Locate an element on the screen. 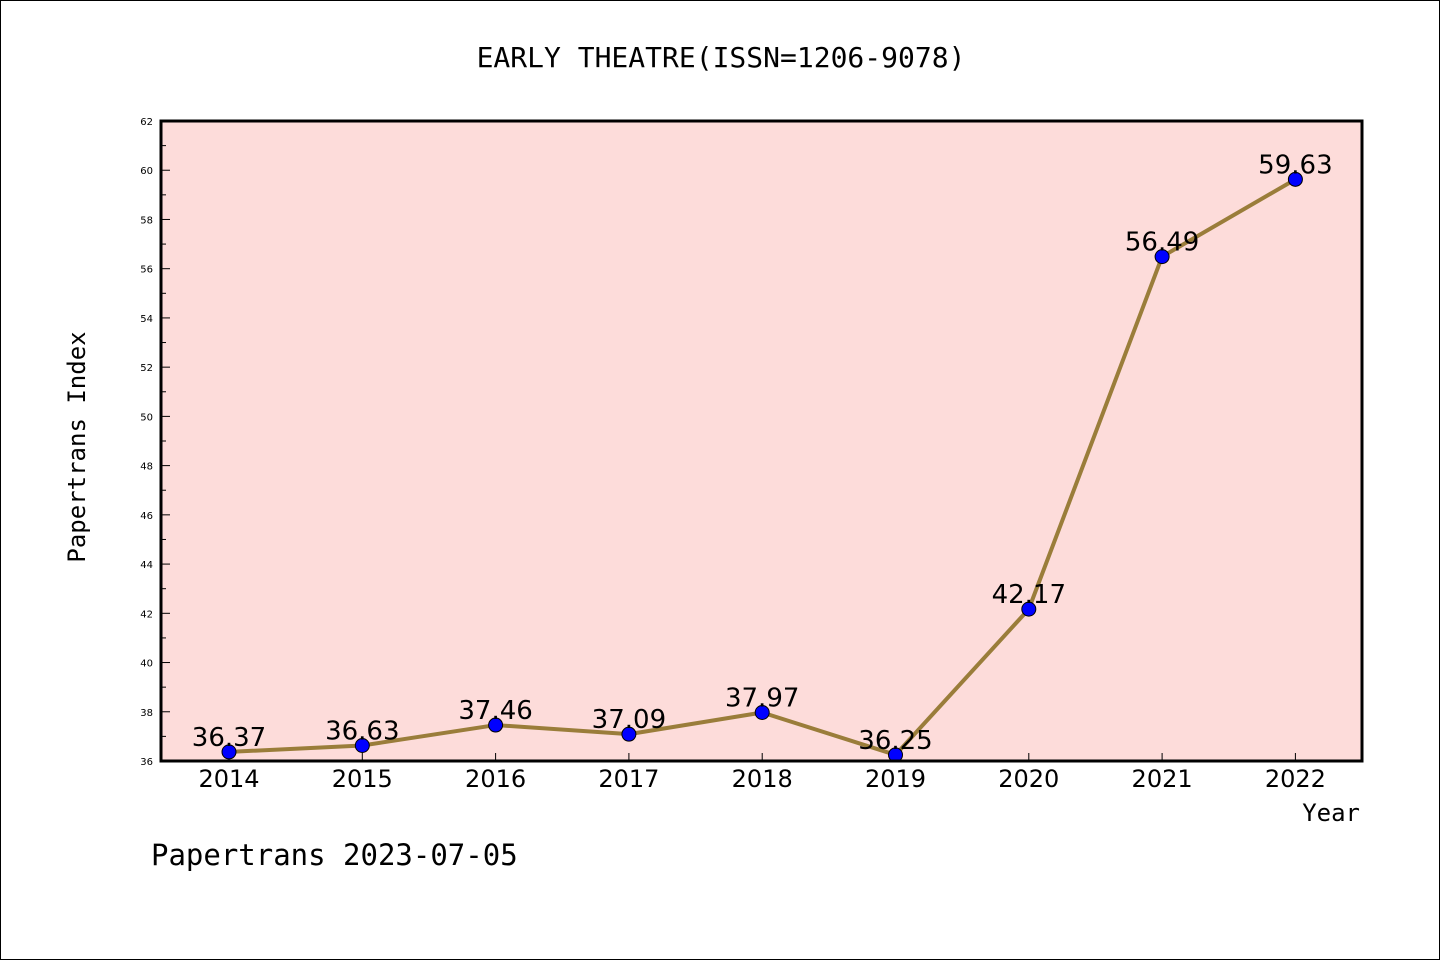 Image resolution: width=1440 pixels, height=961 pixels. data-label: 37.09 is located at coordinates (629, 720).